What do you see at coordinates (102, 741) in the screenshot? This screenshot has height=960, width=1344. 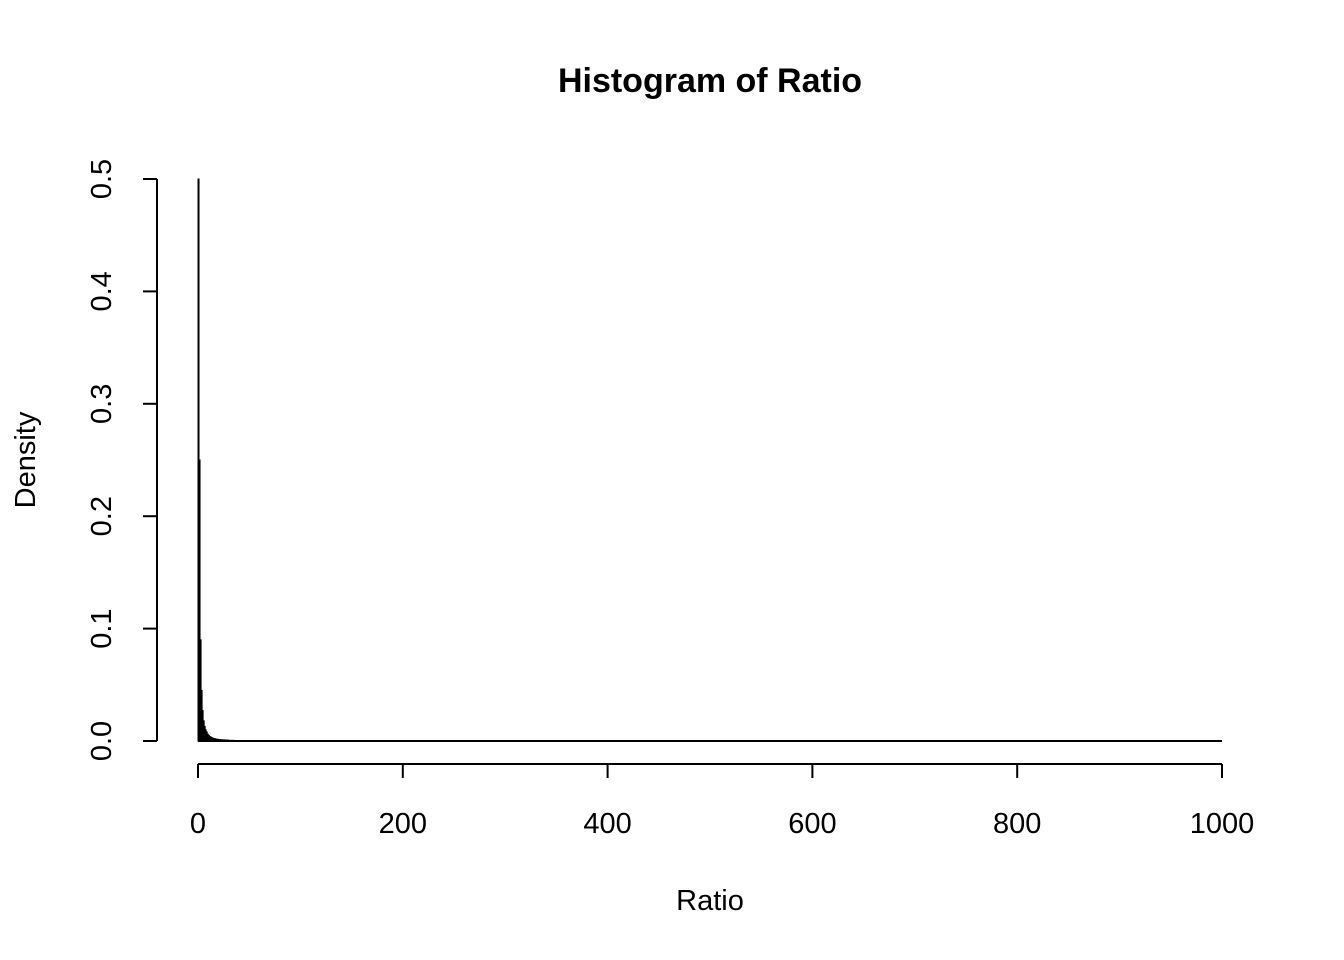 I see `y-tick-label-0: 0.0` at bounding box center [102, 741].